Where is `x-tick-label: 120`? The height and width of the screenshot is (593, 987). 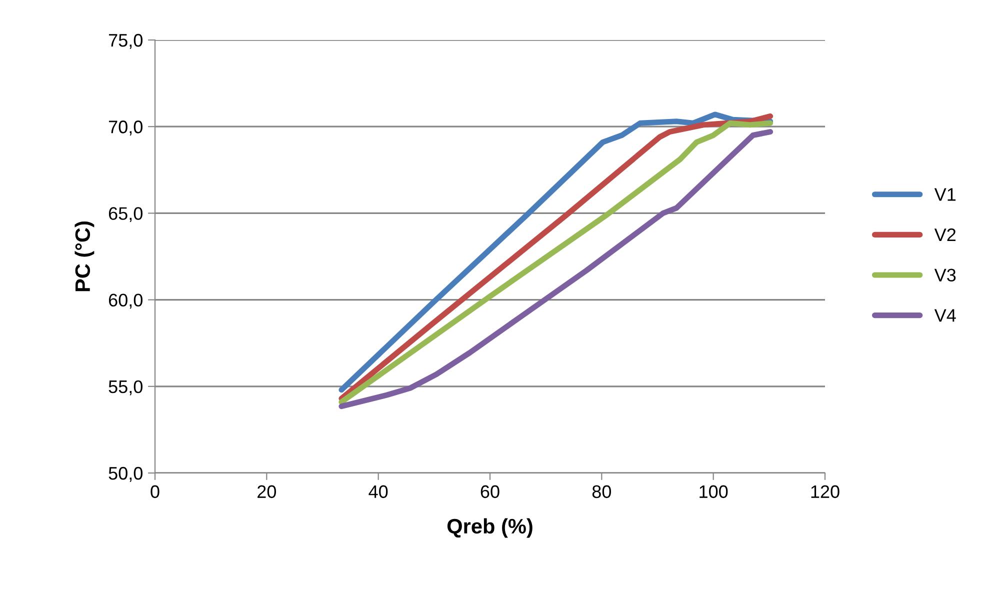 x-tick-label: 120 is located at coordinates (825, 491).